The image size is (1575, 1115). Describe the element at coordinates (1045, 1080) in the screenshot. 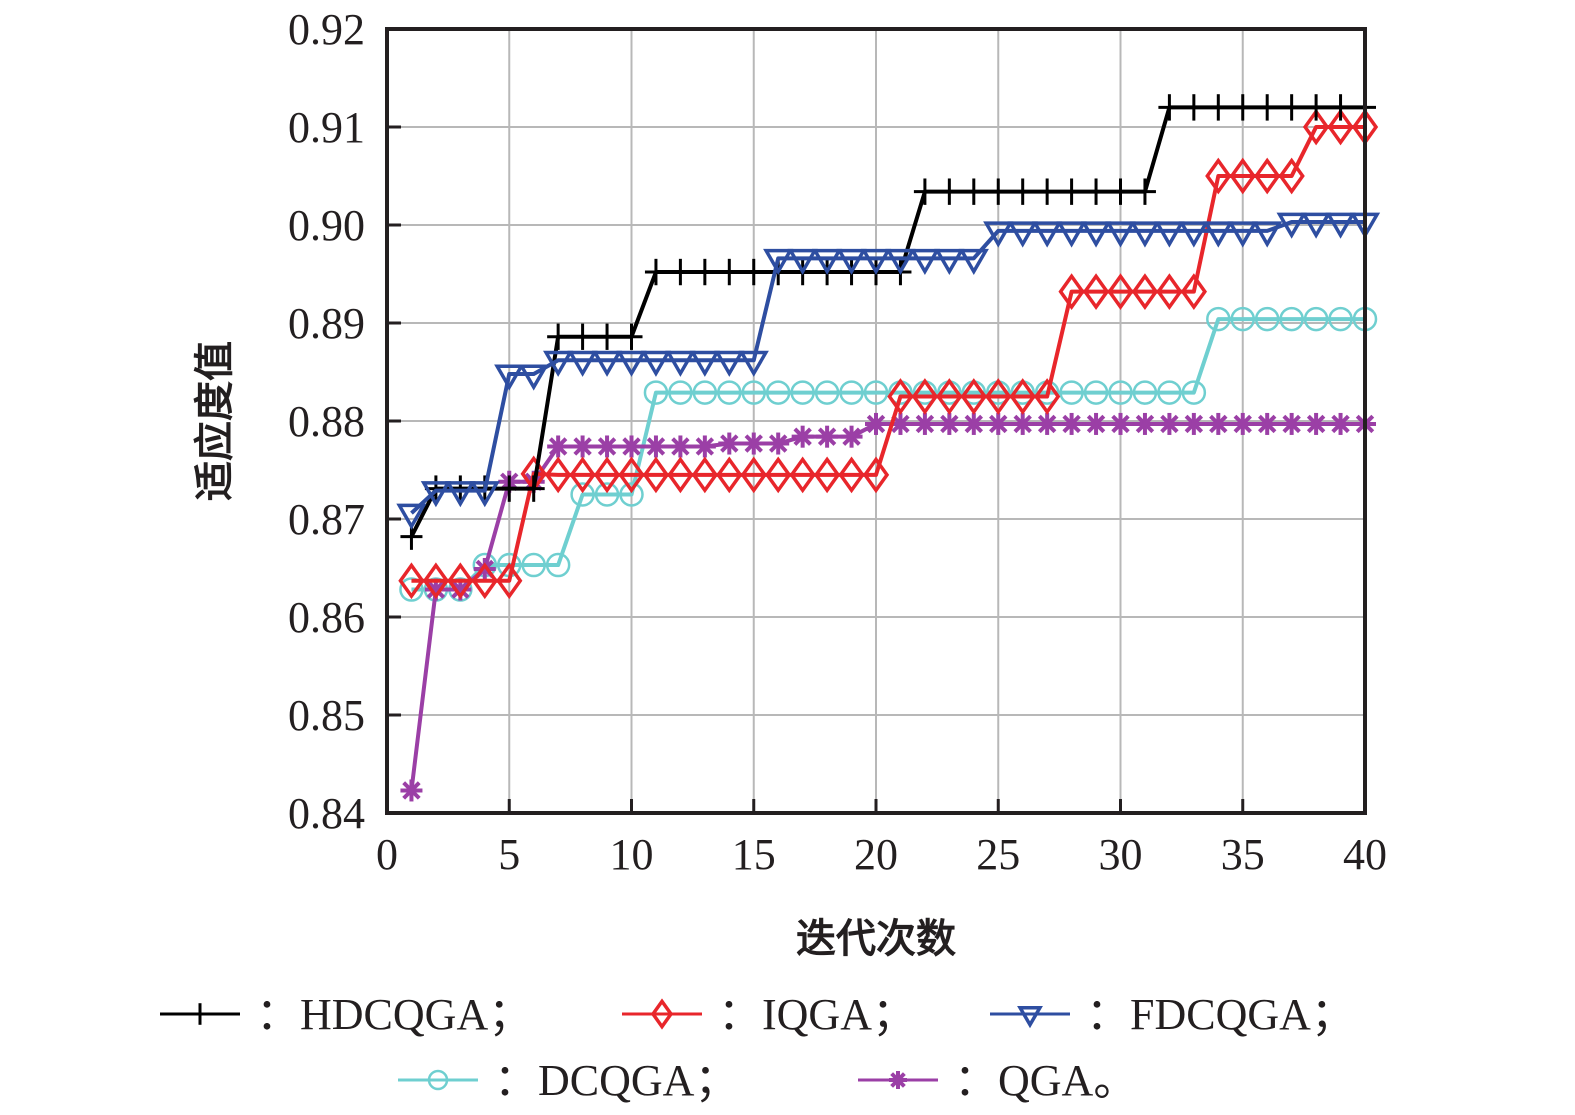

I see `legend-label: ：QGA。` at that location.